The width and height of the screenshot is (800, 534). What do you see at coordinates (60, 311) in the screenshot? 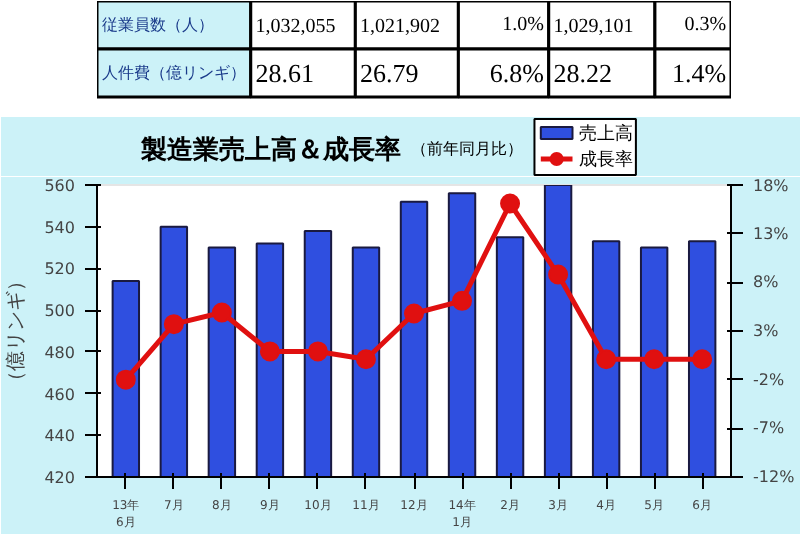
I see `y-tick-label: 500` at bounding box center [60, 311].